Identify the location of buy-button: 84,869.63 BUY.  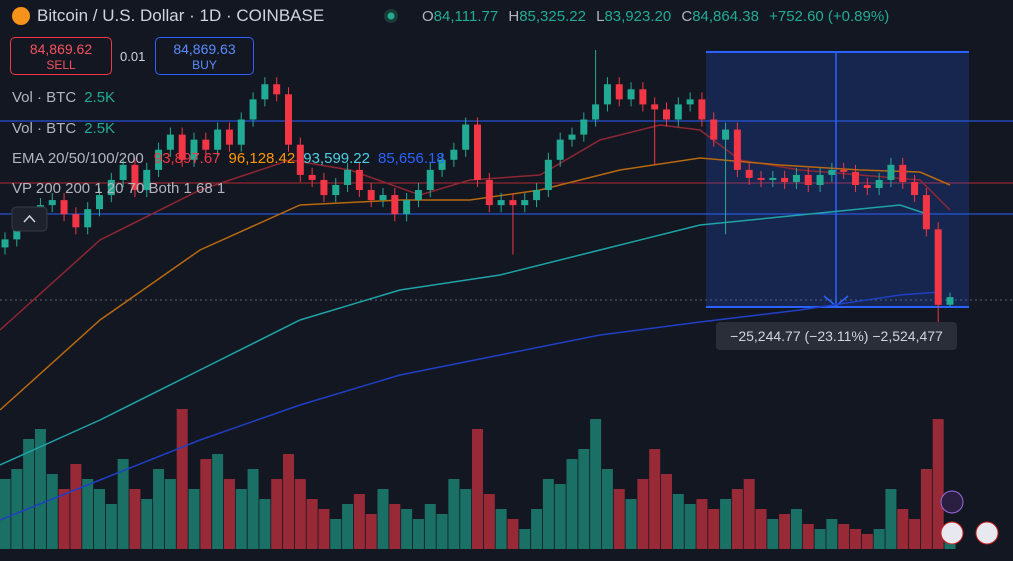
(204, 56).